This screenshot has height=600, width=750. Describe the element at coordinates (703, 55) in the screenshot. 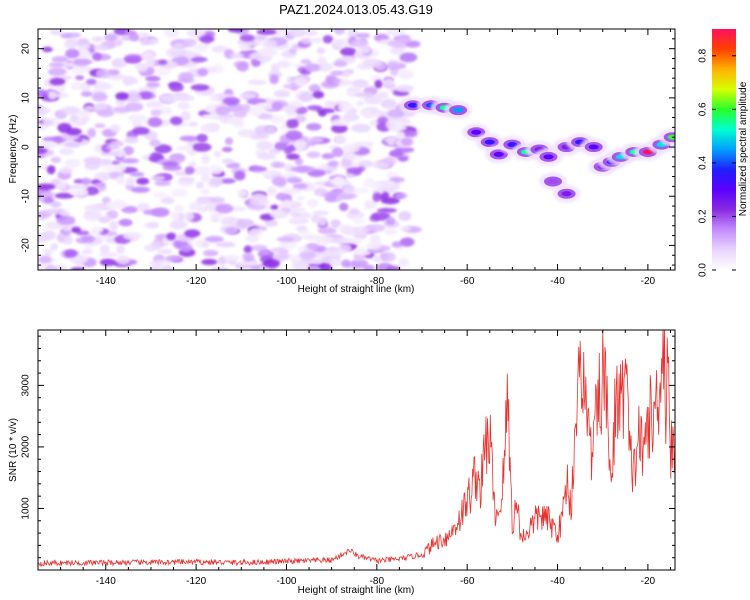

I see `colorbar-tick-label: 0.8` at that location.